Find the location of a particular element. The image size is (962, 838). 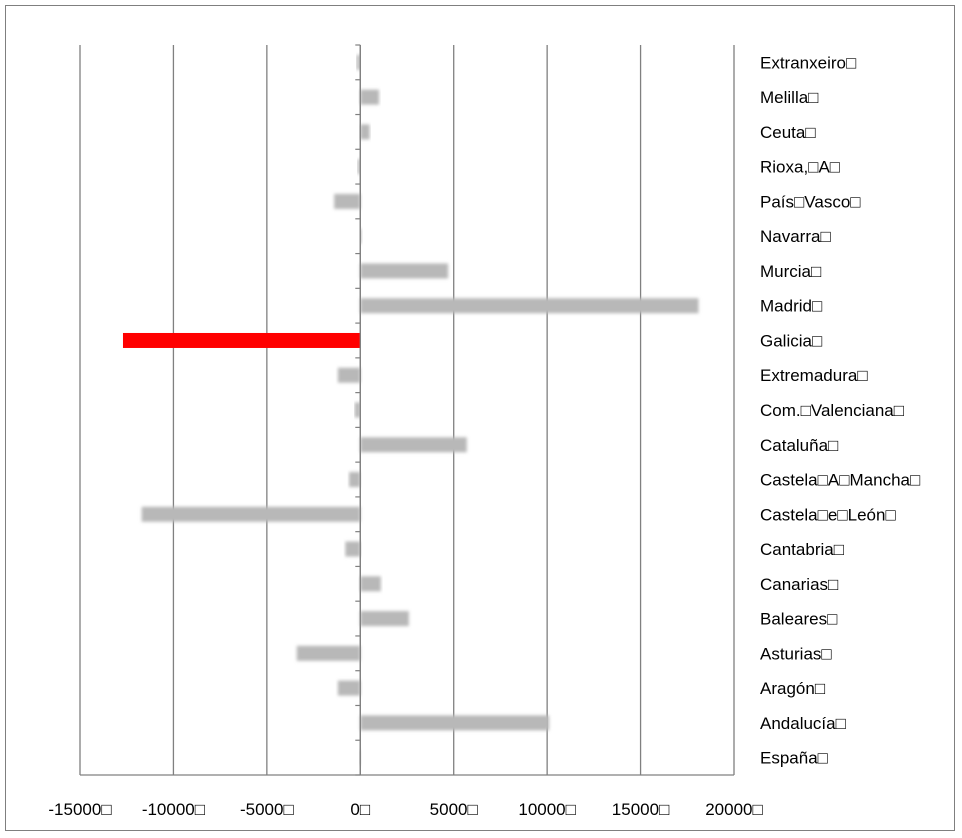

x-tick-label: 10000□ is located at coordinates (547, 809).